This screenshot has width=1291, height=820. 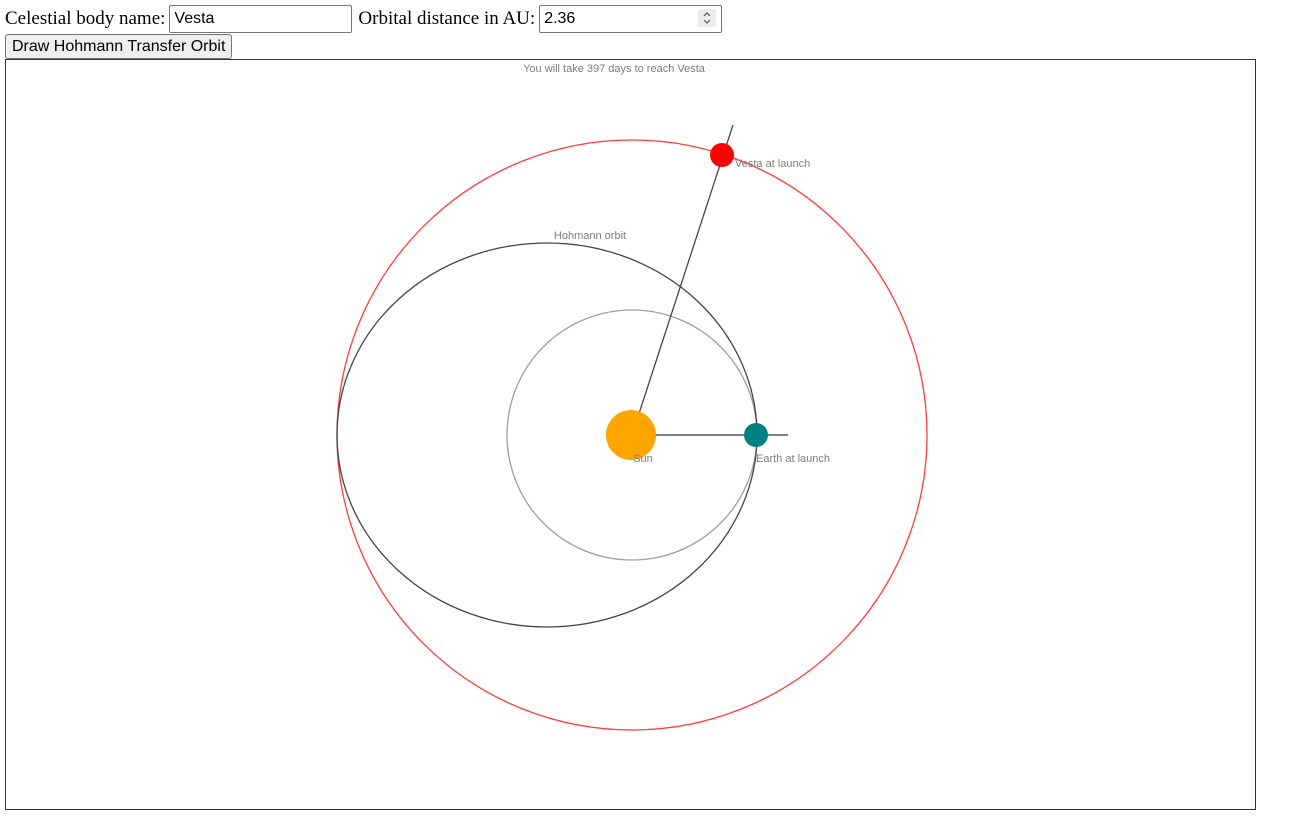 I want to click on target-direction-line, so click(x=682, y=280).